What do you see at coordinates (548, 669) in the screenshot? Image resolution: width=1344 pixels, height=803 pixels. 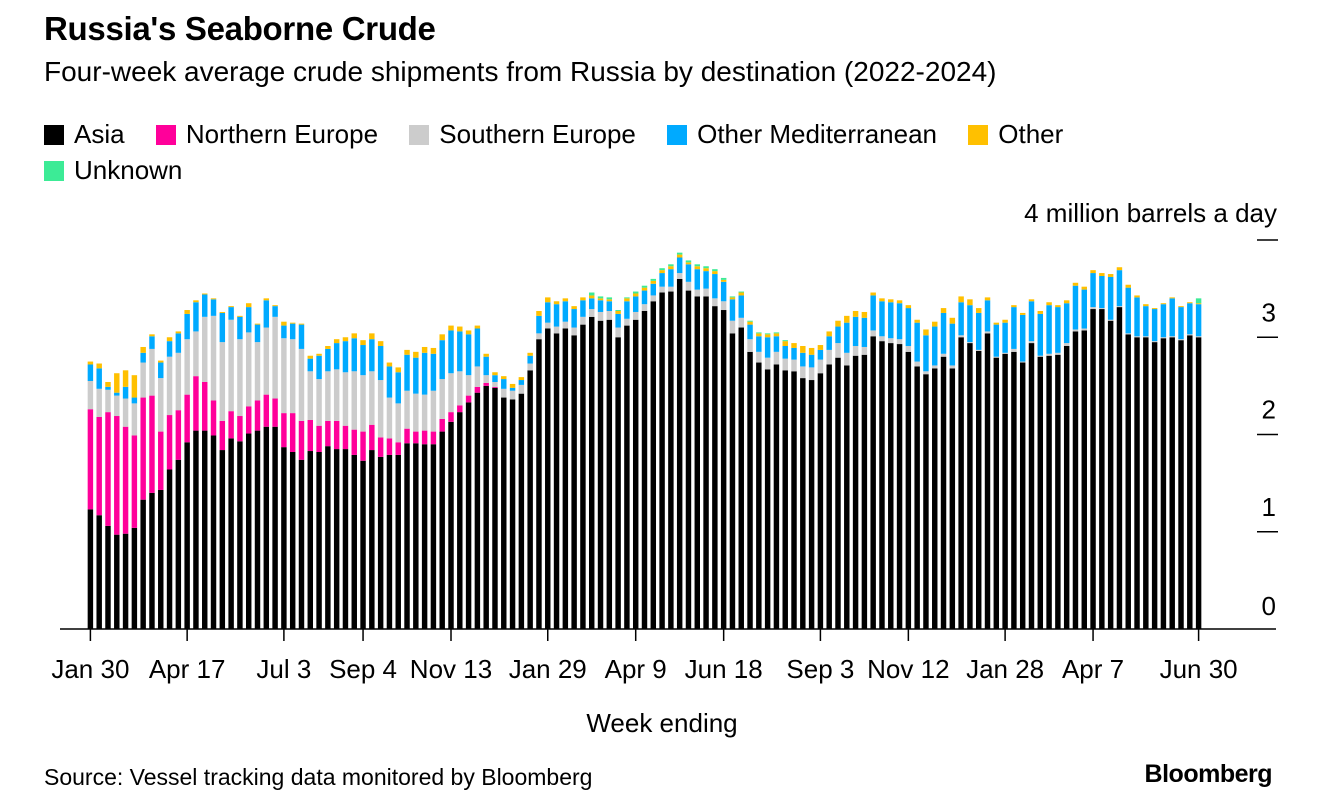 I see `x-tick-label-5: Jan 29` at bounding box center [548, 669].